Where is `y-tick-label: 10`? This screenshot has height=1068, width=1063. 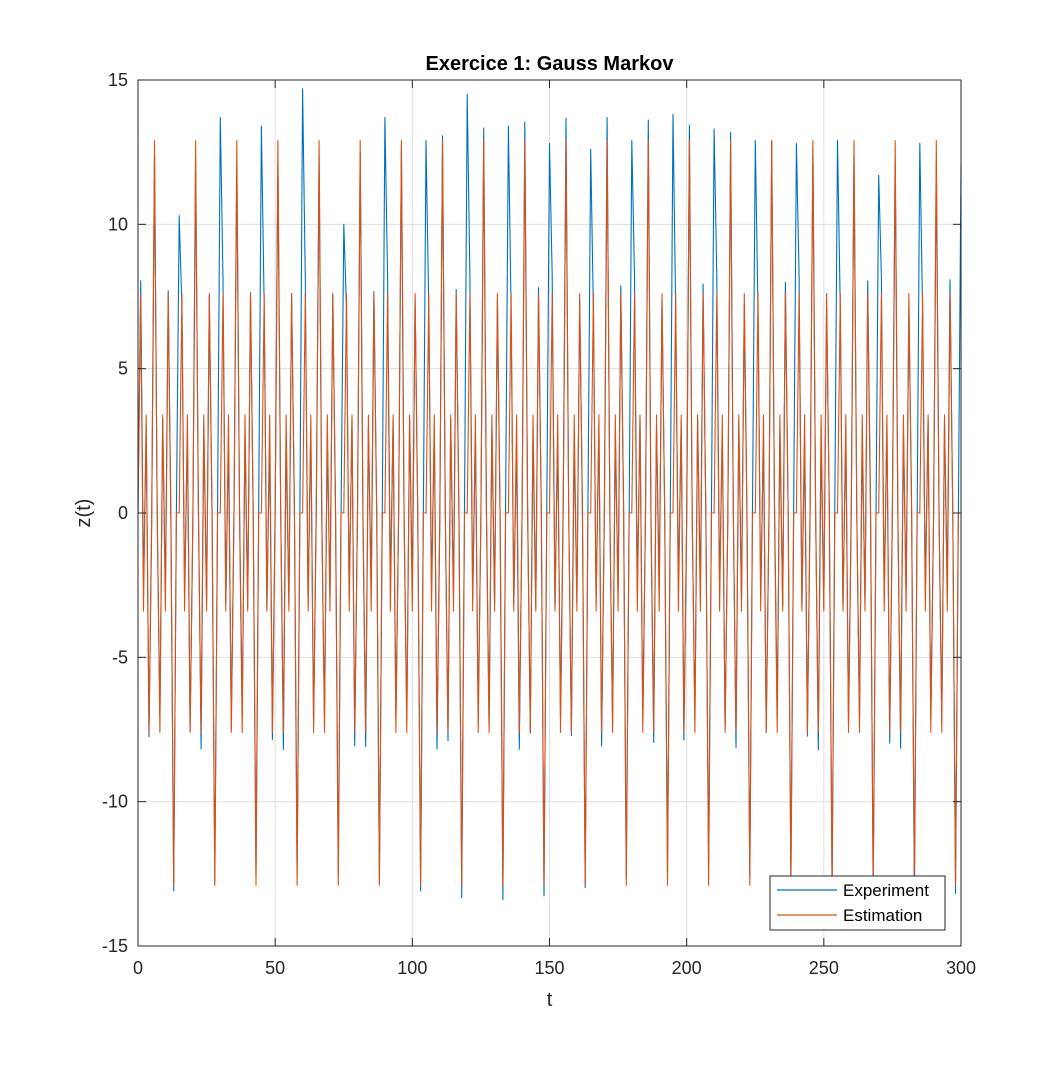
y-tick-label: 10 is located at coordinates (118, 224).